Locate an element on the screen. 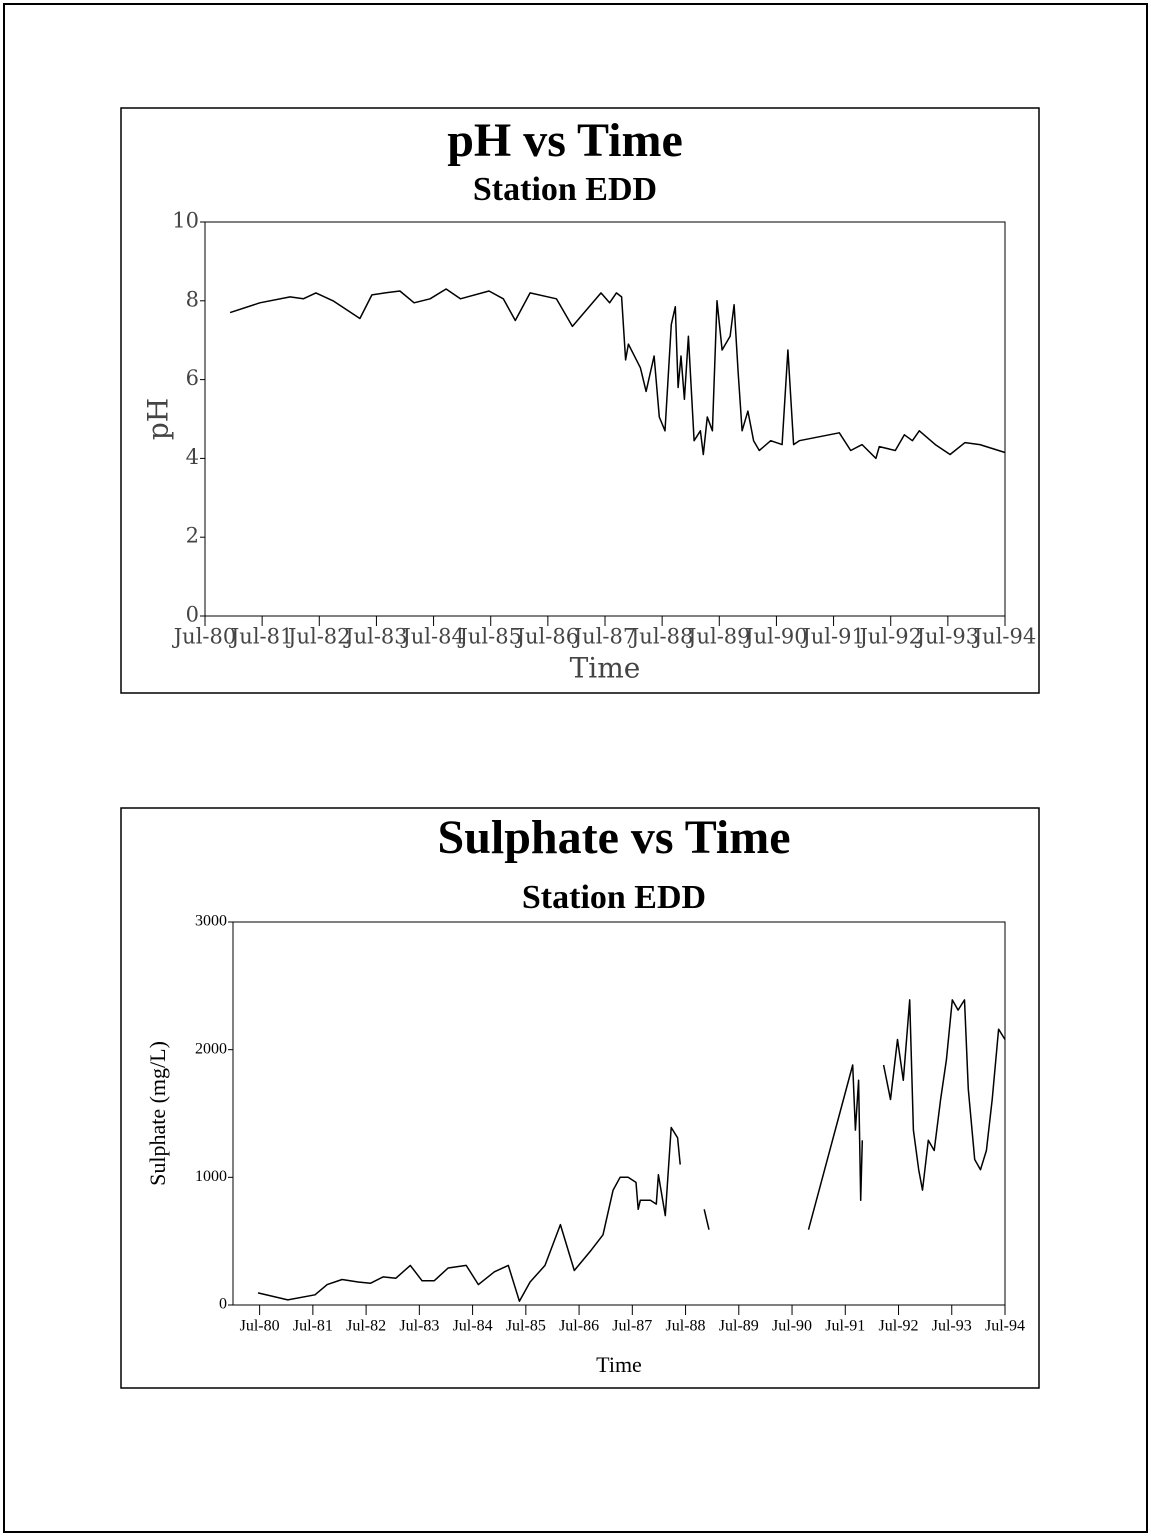 The width and height of the screenshot is (1151, 1536). chart-title: Sulphate vs Time is located at coordinates (614, 837).